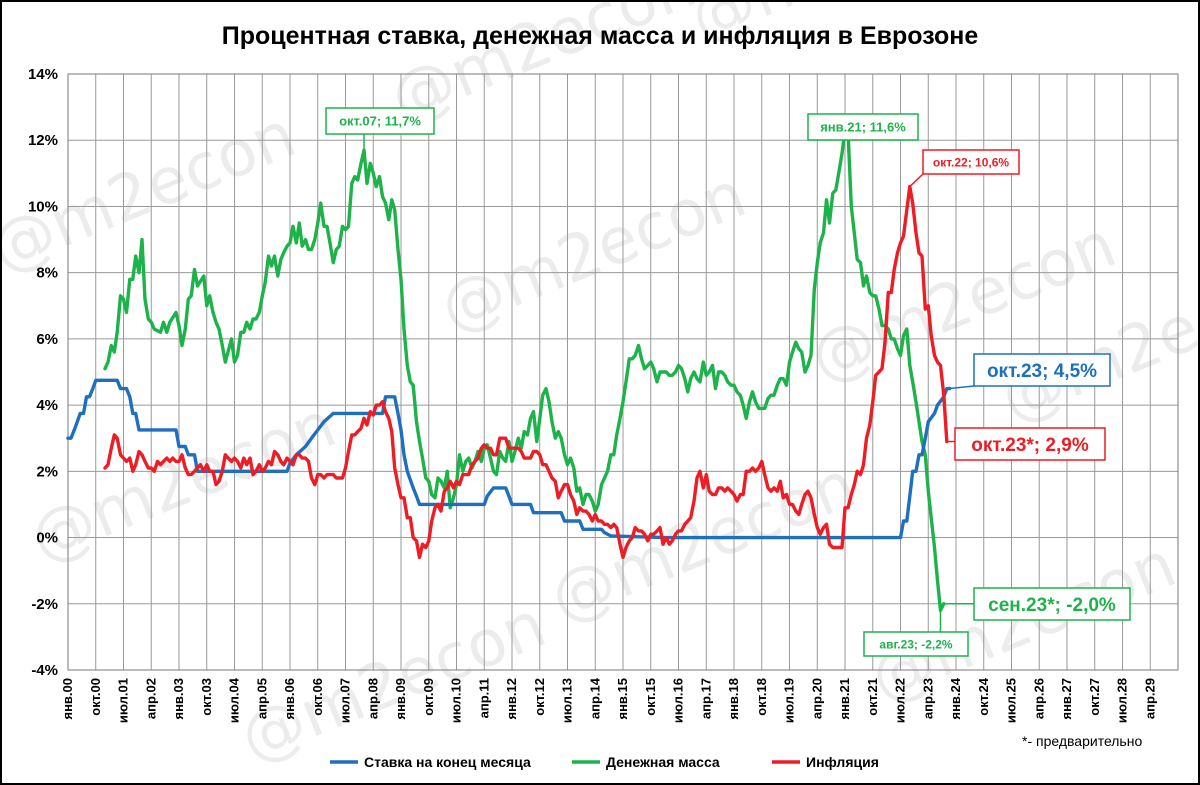 The height and width of the screenshot is (785, 1200). Describe the element at coordinates (844, 699) in the screenshot. I see `x-tick-label: янв.21` at that location.